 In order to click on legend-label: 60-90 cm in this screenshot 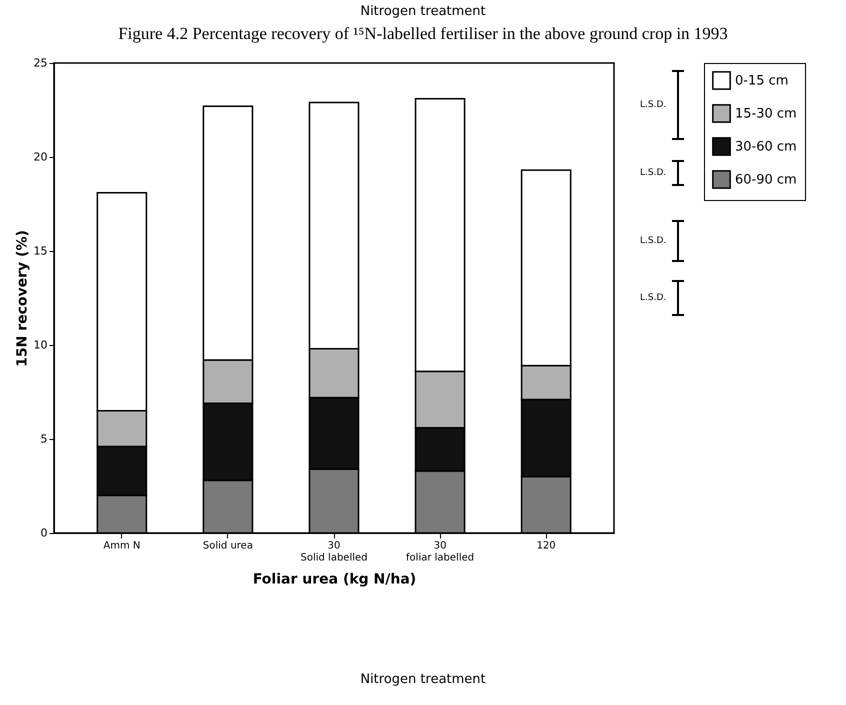, I will do `click(766, 180)`.